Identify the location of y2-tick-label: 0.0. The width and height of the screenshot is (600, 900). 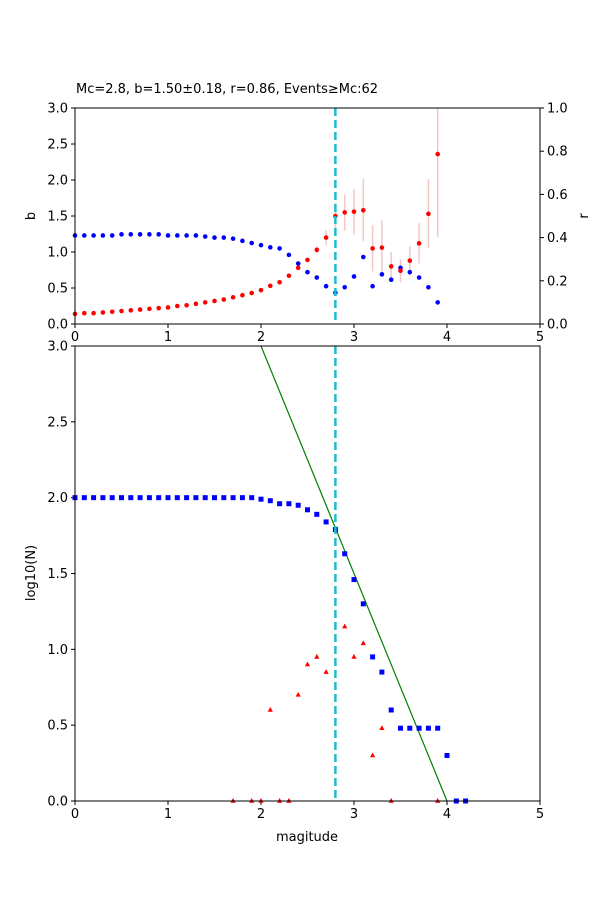
(557, 325).